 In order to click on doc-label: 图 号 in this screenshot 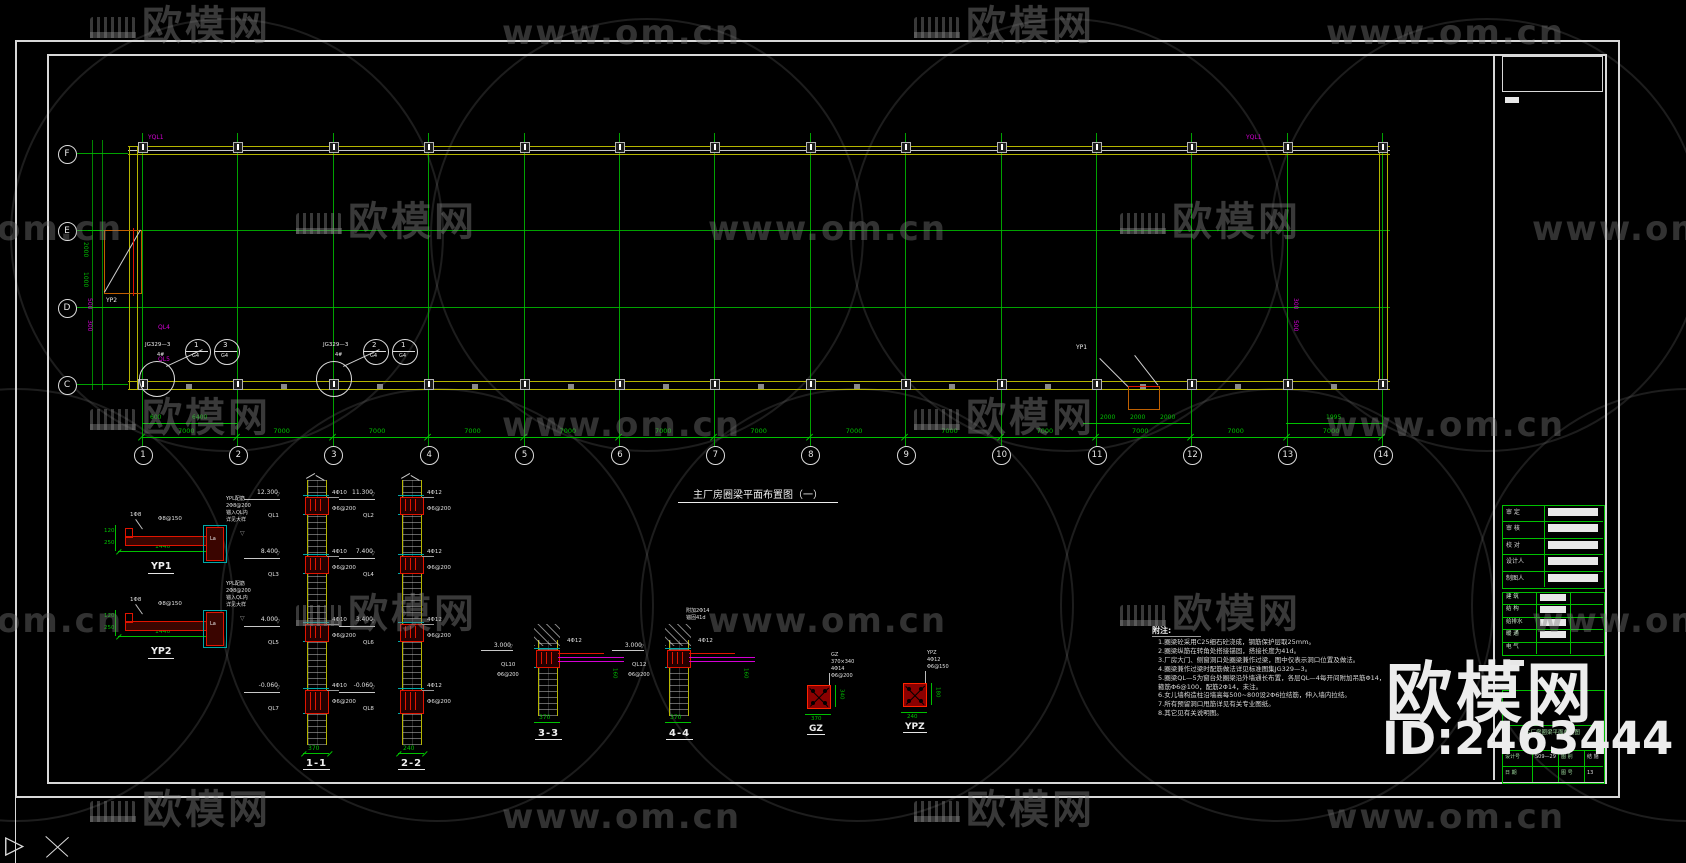, I will do `click(1567, 773)`.